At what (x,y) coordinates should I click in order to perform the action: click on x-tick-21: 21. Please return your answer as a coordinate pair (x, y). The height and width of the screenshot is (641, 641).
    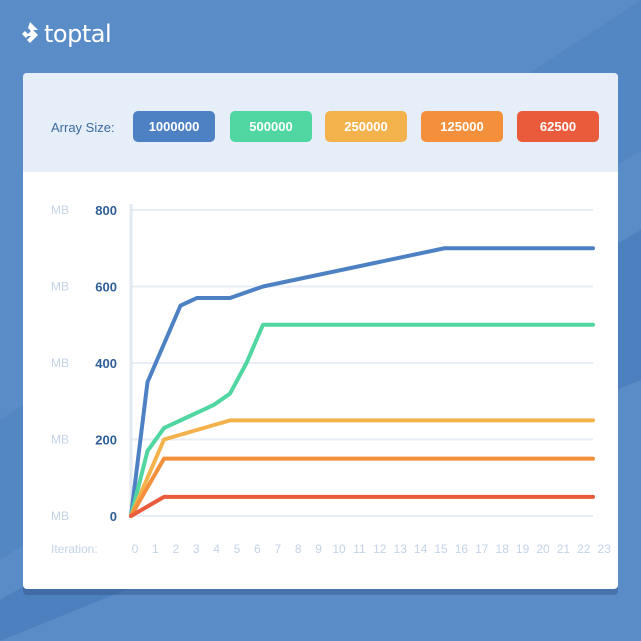
    Looking at the image, I should click on (564, 549).